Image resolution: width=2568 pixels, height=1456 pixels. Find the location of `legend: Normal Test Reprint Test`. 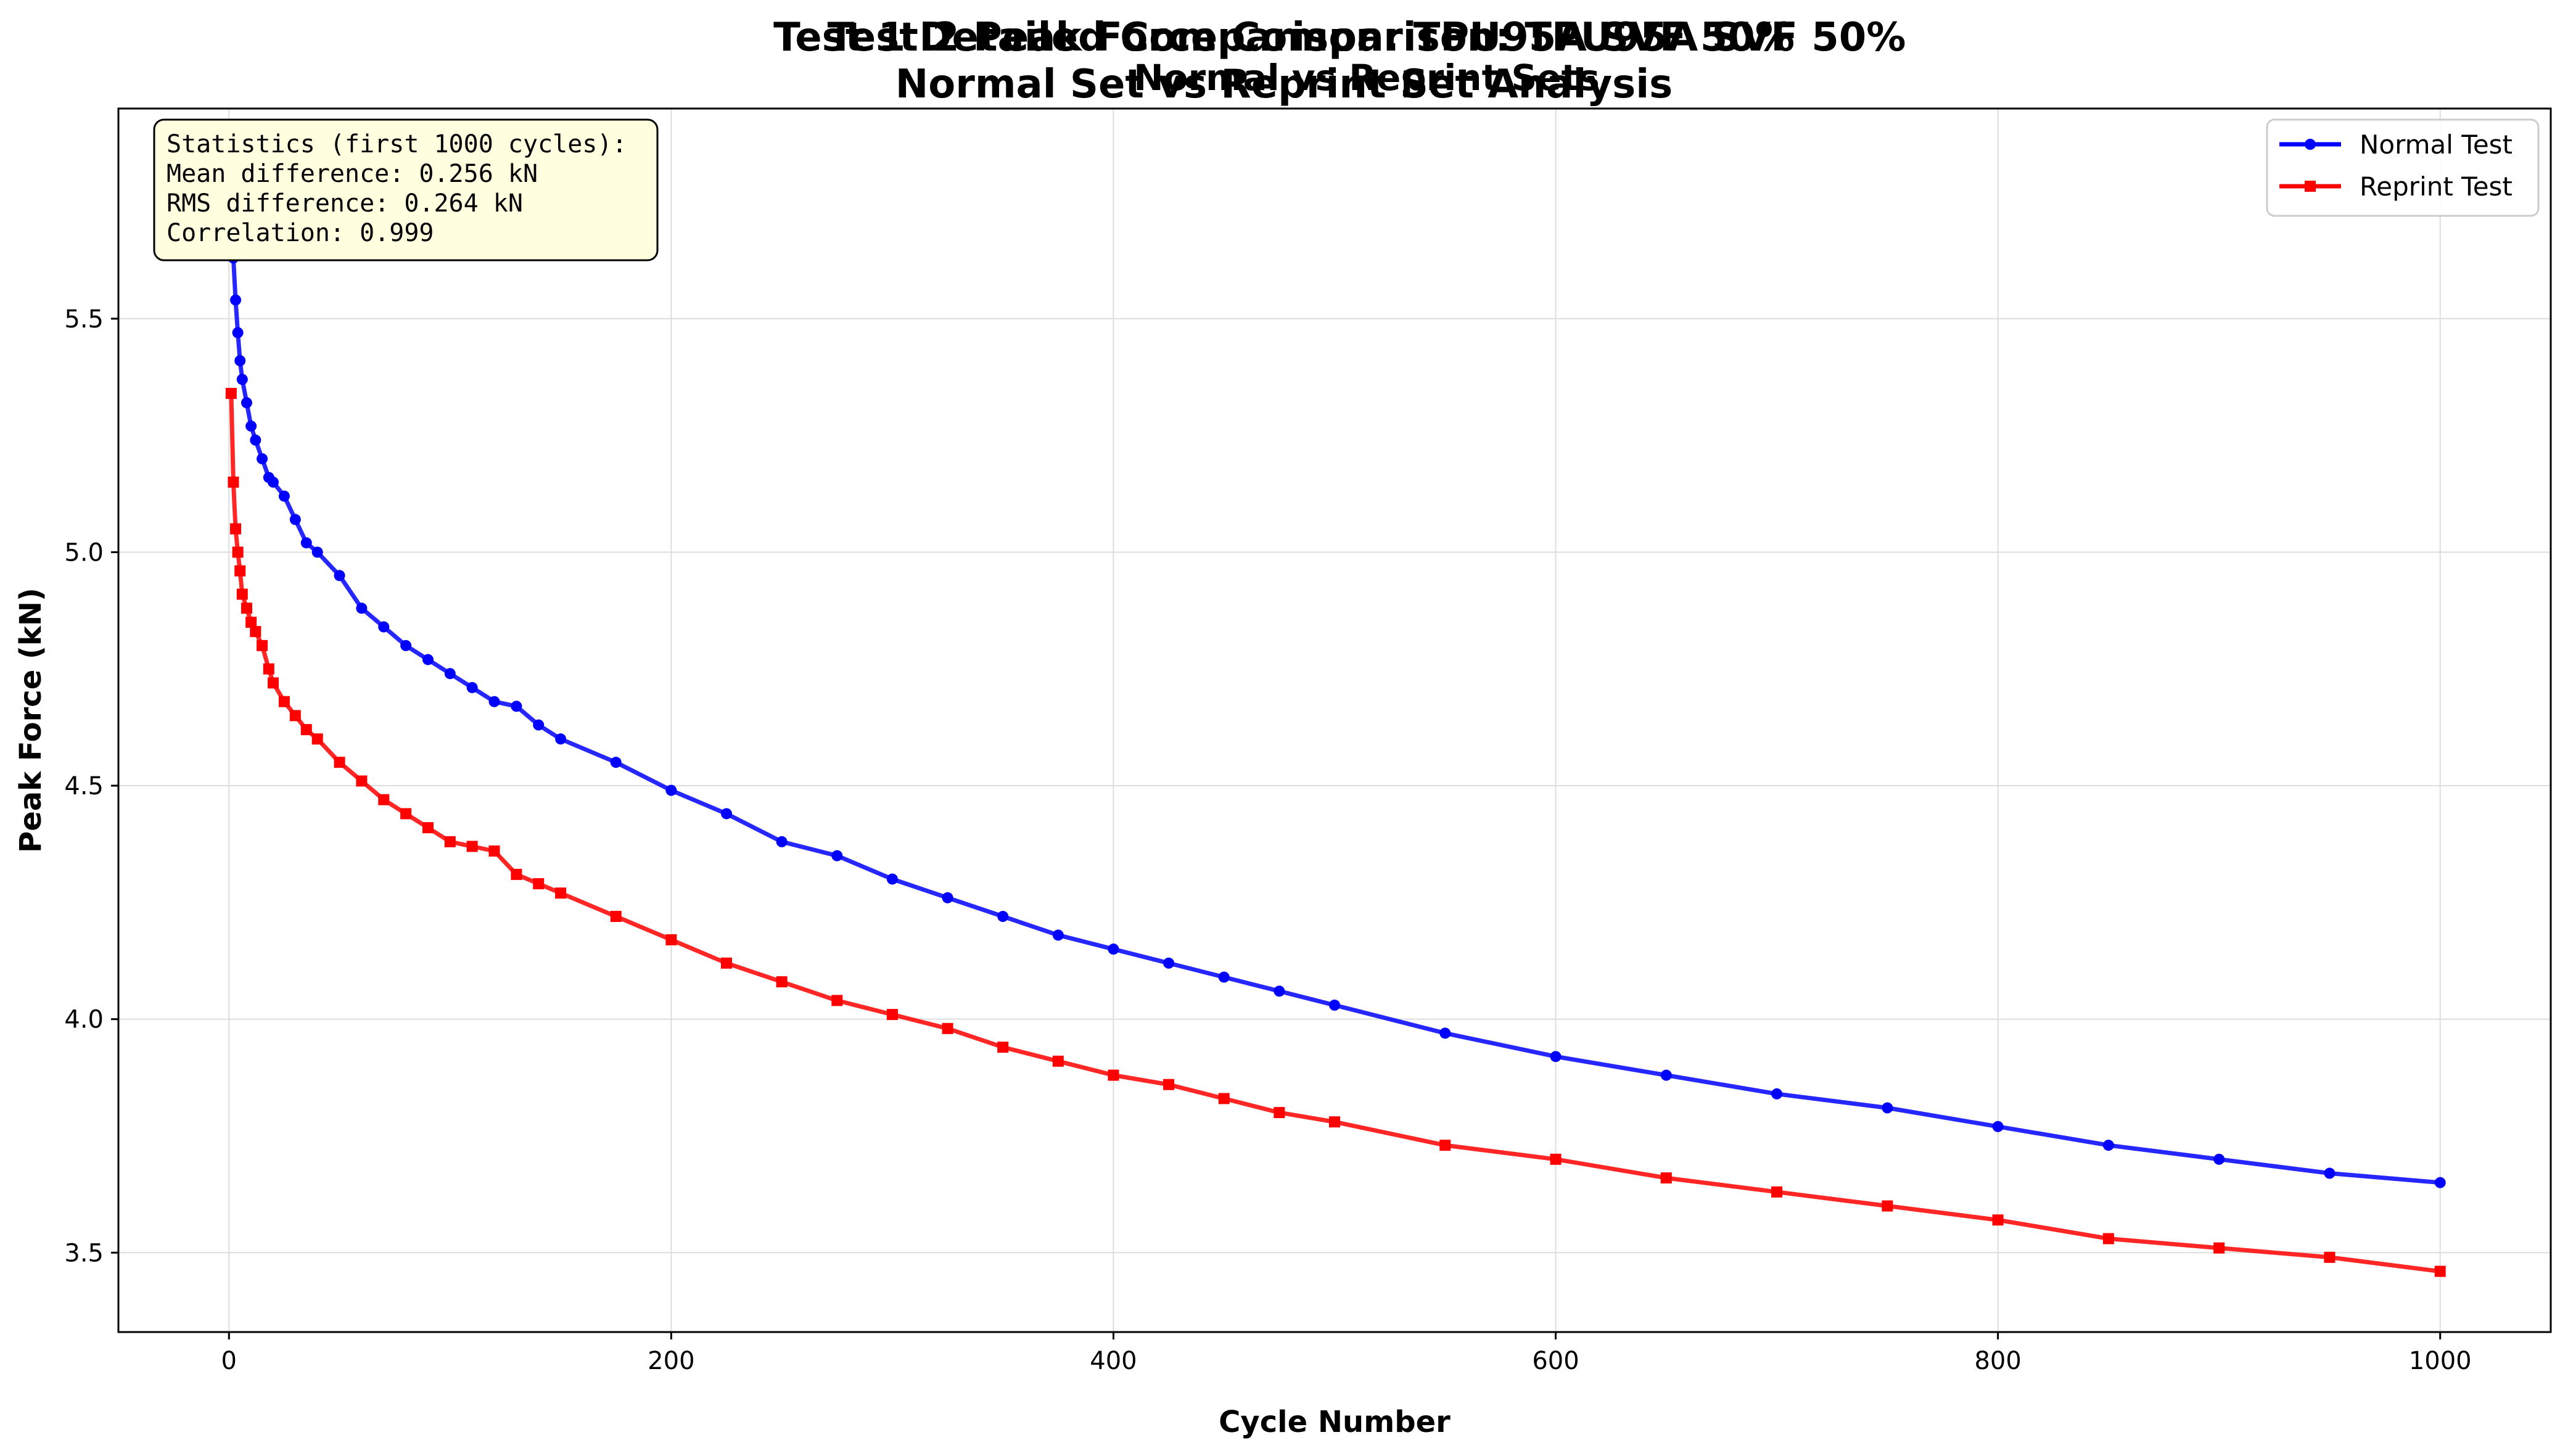

legend: Normal Test Reprint Test is located at coordinates (2403, 167).